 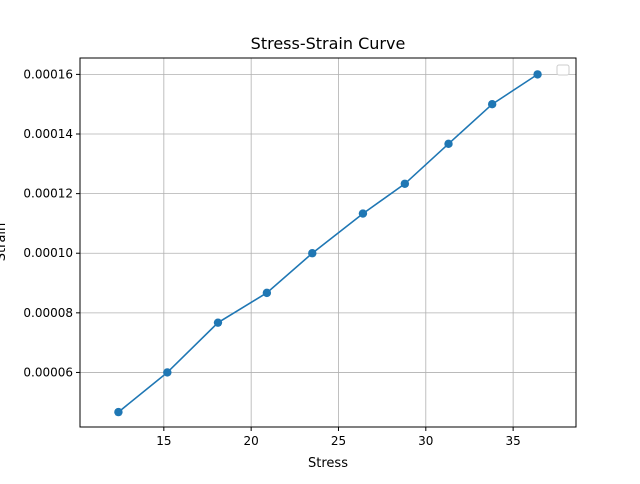 I want to click on chart-title: Stress-Strain Curve, so click(x=328, y=43).